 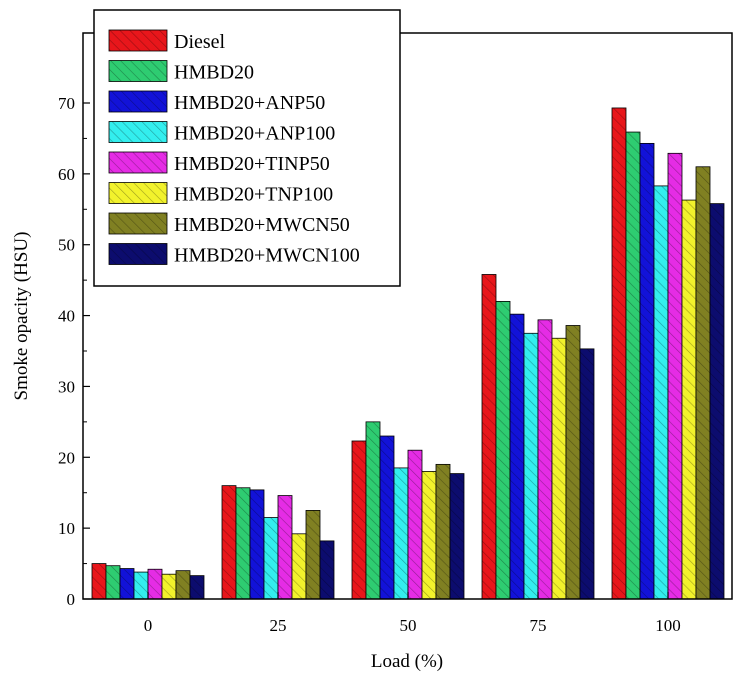 What do you see at coordinates (148, 625) in the screenshot?
I see `x-tick-label: 0` at bounding box center [148, 625].